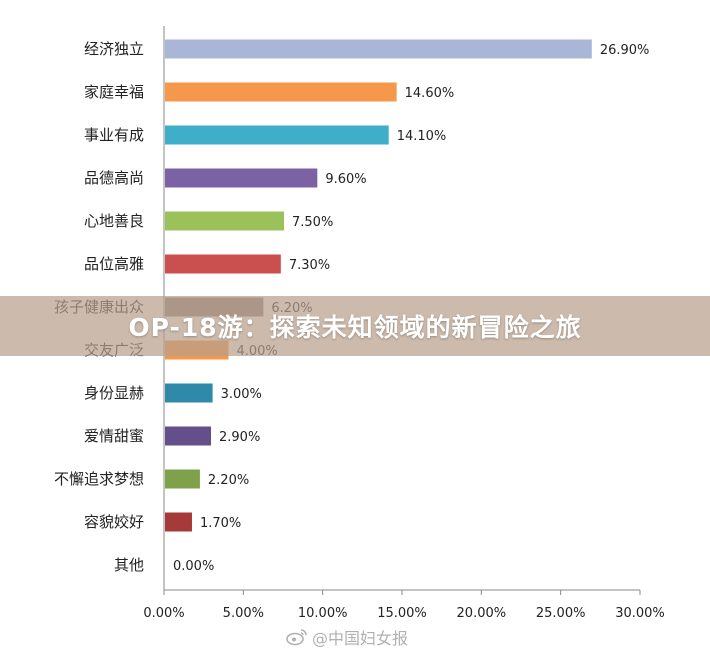 This screenshot has width=710, height=655. What do you see at coordinates (99, 479) in the screenshot?
I see `category-label: 不懈追求梦想` at bounding box center [99, 479].